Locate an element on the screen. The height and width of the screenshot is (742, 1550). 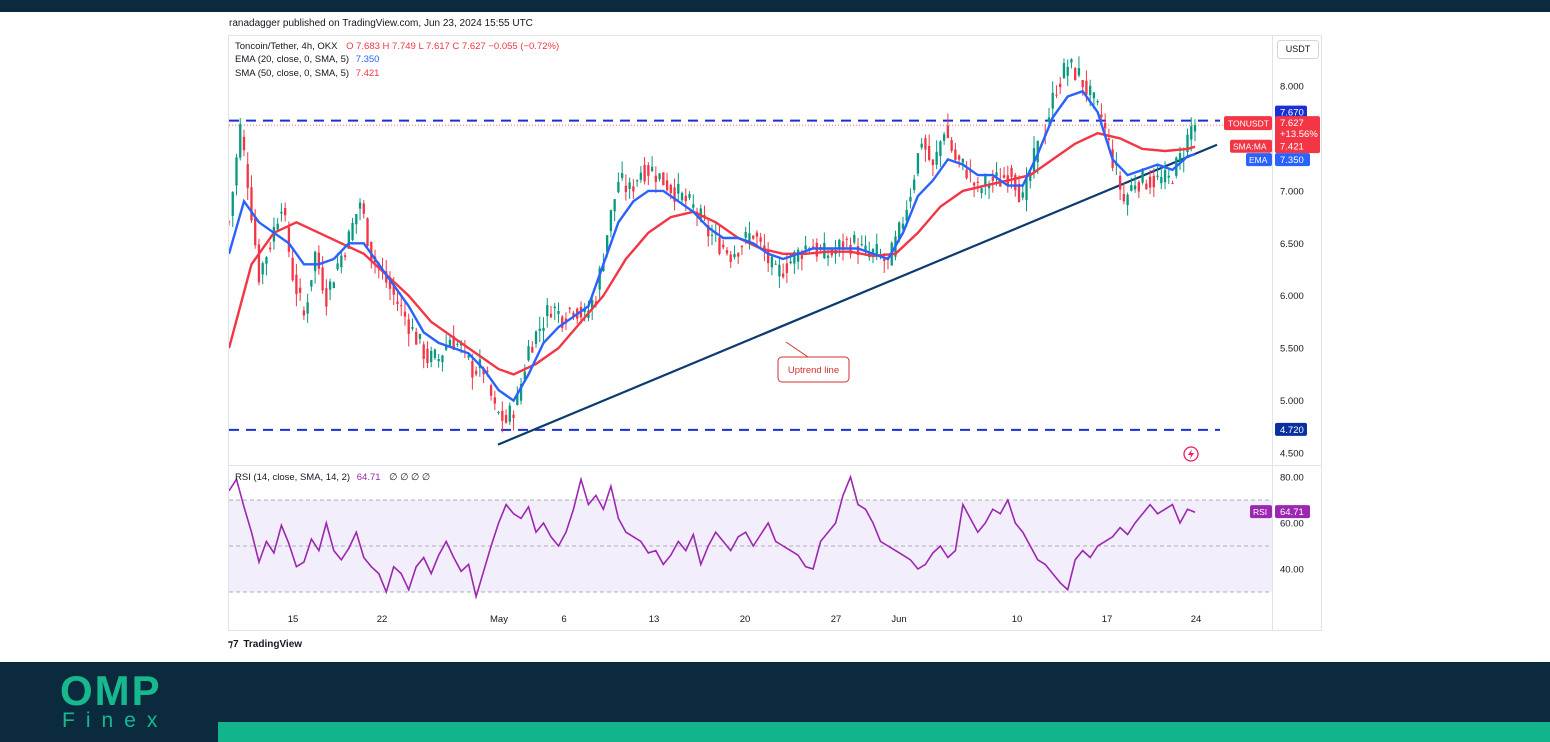
legend-sma-row: SMA (50, close, 0, SMA, 5) 7.421 is located at coordinates (307, 73).